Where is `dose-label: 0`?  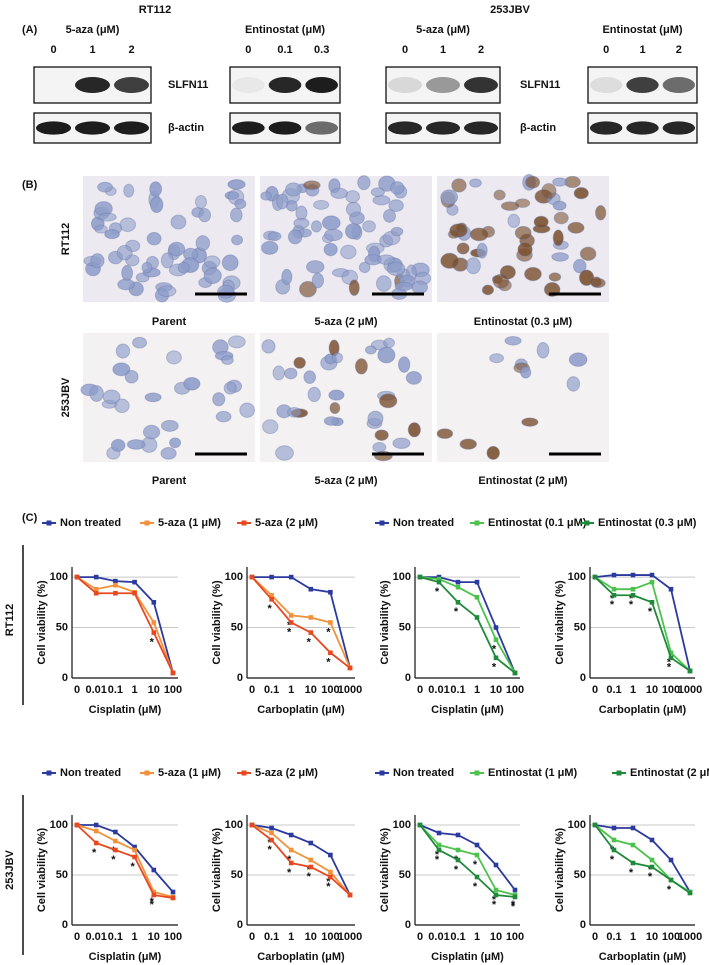
dose-label: 0 is located at coordinates (606, 50).